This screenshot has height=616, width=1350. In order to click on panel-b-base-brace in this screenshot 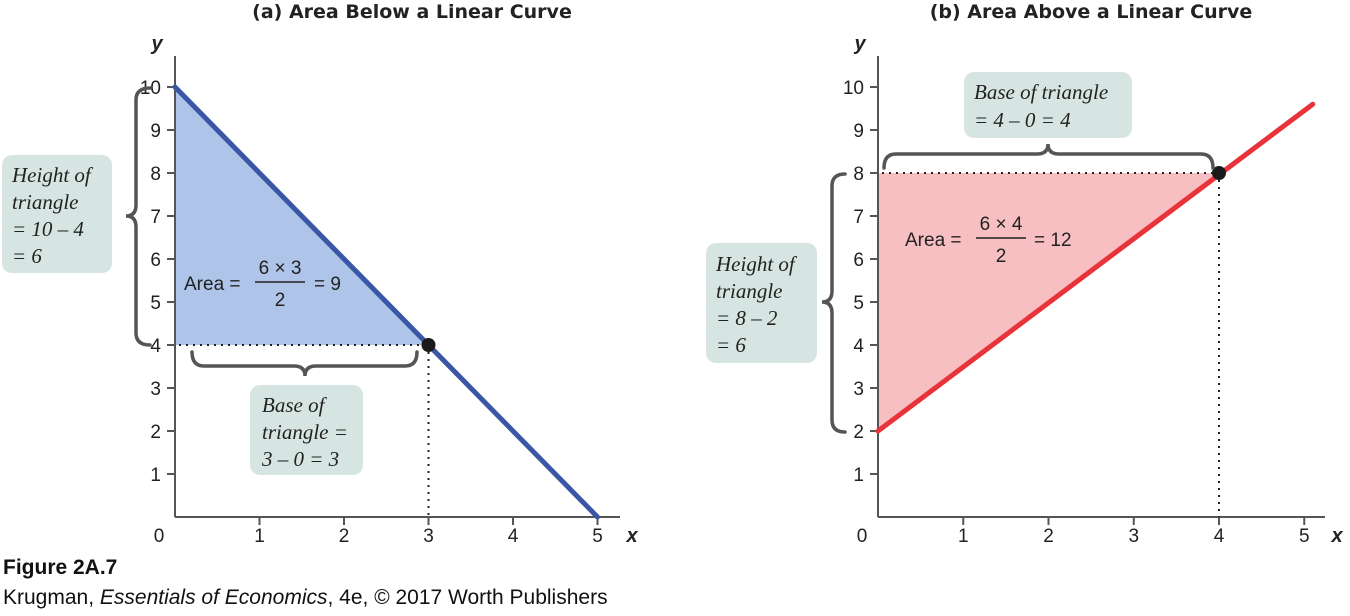, I will do `click(1048, 156)`.